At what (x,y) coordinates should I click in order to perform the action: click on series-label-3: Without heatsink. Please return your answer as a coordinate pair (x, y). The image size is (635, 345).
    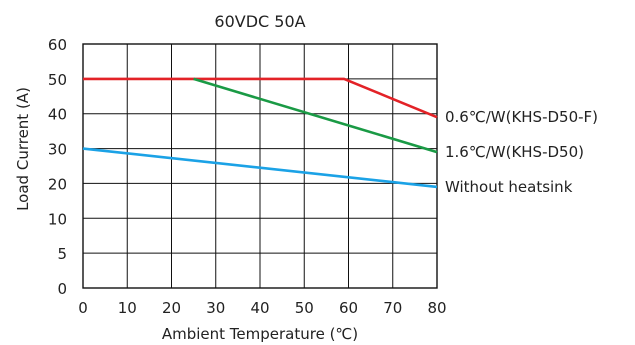
    Looking at the image, I should click on (509, 187).